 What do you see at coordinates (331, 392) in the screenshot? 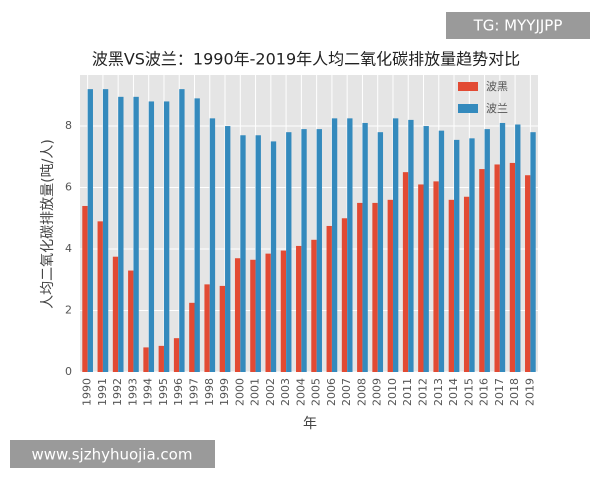
I see `x-tick-label: 2006` at bounding box center [331, 392].